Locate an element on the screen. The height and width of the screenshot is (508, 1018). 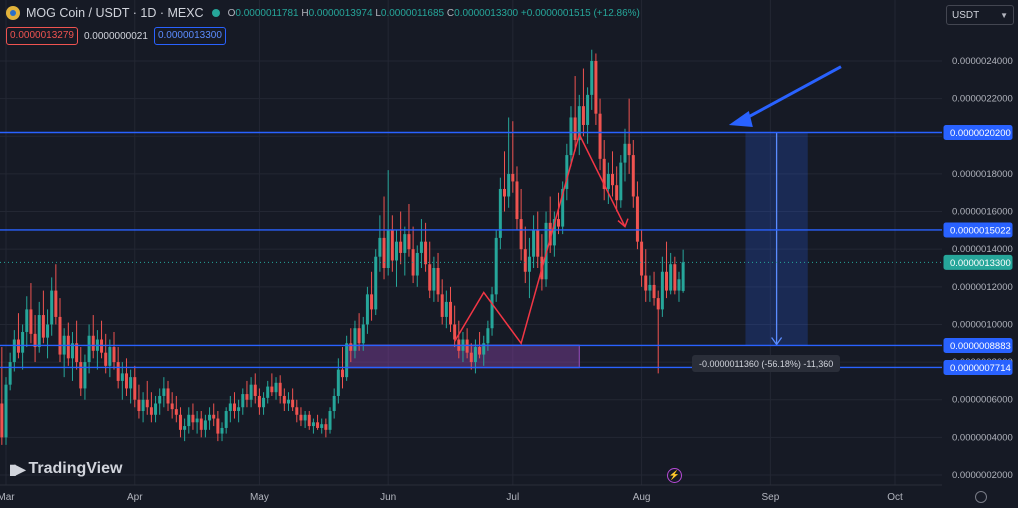
flash-event-icon: ⚡ is located at coordinates (674, 475).